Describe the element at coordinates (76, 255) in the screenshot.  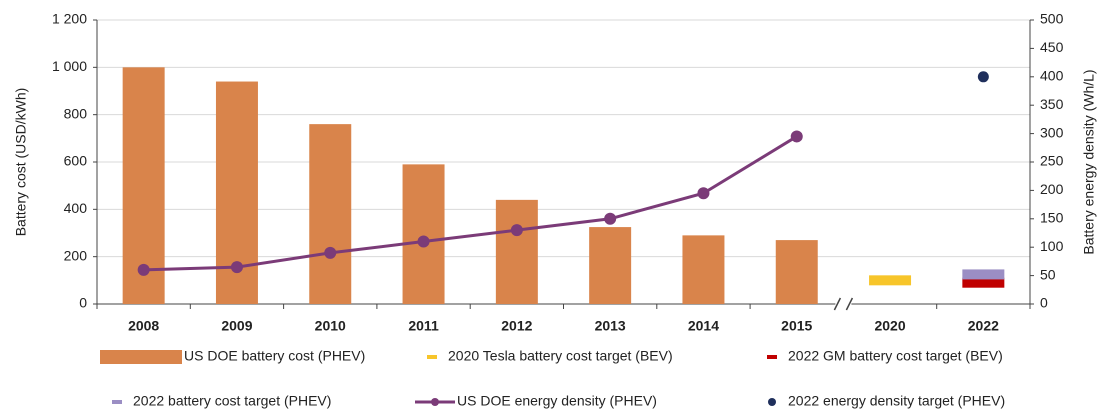
I see `y-tick-label: 200` at that location.